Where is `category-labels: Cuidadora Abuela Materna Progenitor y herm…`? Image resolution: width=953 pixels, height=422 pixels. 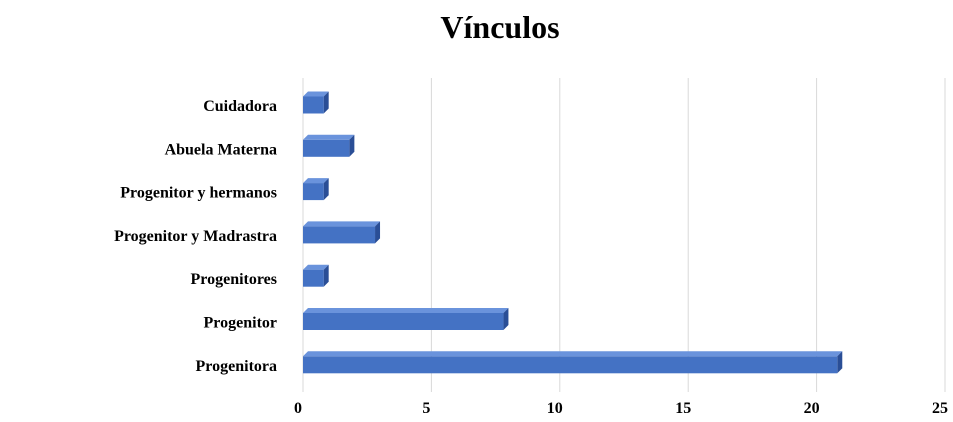 category-labels: Cuidadora Abuela Materna Progenitor y herm… is located at coordinates (195, 236).